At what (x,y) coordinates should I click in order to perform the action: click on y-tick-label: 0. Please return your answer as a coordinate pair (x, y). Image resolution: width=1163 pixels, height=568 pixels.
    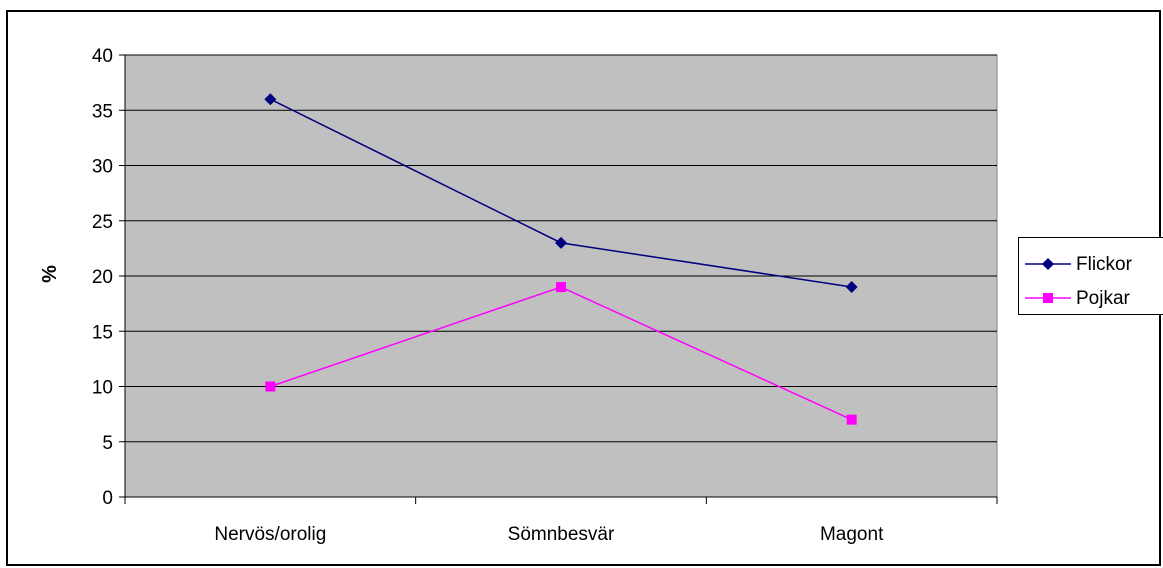
    Looking at the image, I should click on (107, 498).